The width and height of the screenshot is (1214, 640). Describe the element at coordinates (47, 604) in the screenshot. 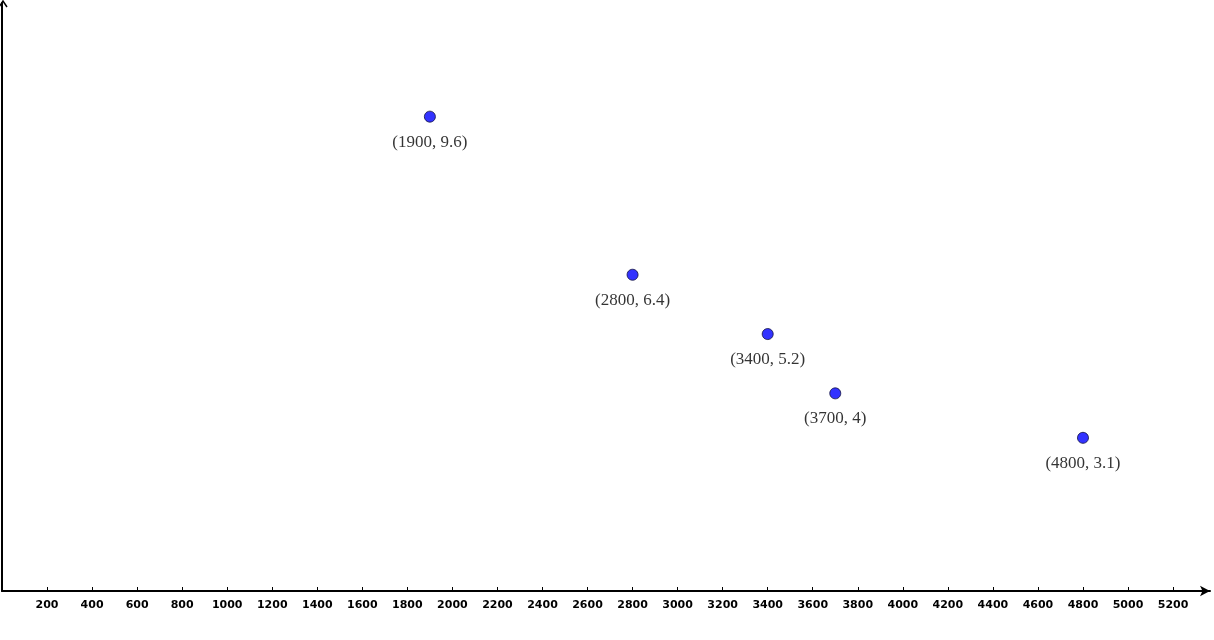

I see `x-tick-label: 200` at that location.